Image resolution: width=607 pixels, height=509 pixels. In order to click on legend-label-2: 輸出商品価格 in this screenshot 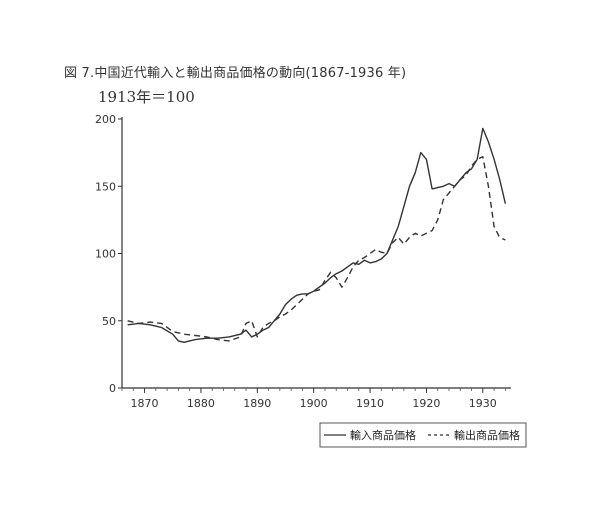, I will do `click(487, 435)`.